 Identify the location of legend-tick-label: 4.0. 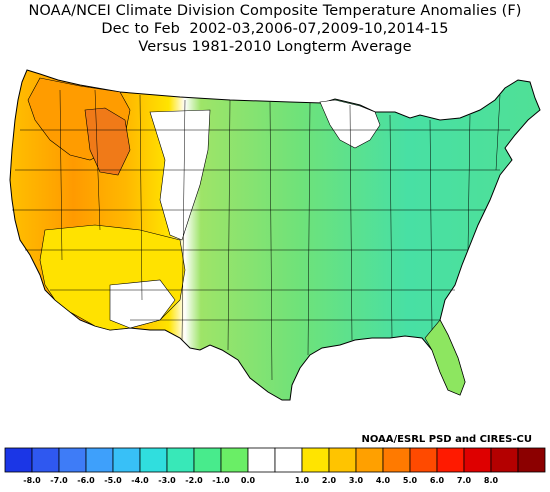
(383, 480).